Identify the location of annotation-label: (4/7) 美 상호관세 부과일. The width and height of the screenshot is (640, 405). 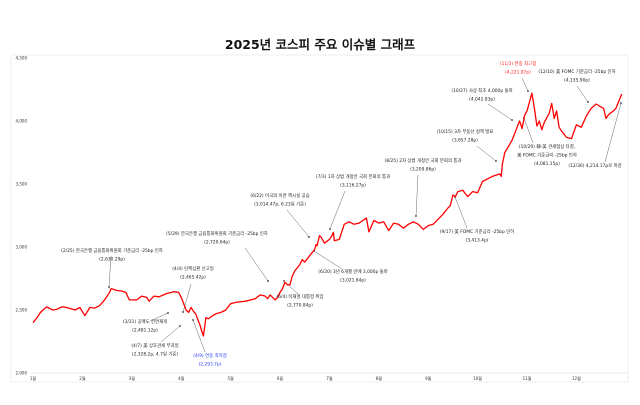
(154, 345).